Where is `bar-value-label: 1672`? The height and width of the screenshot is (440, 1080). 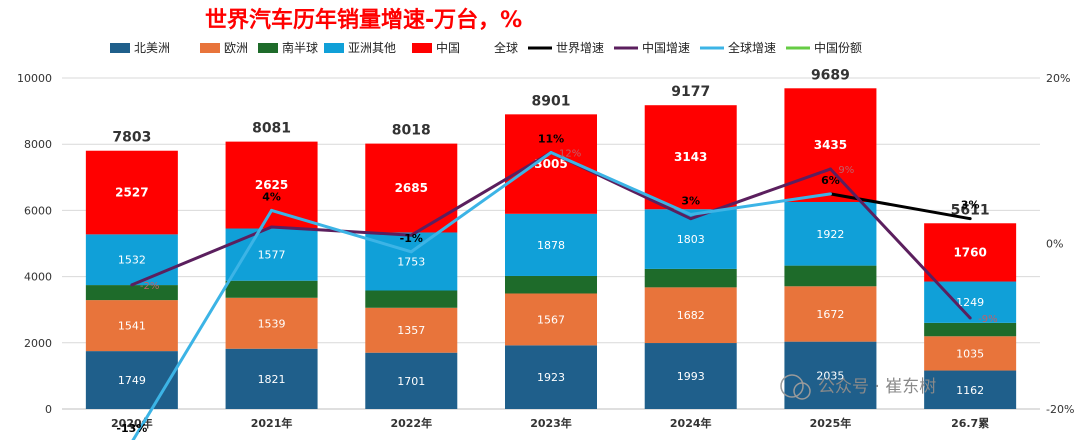 bar-value-label: 1672 is located at coordinates (830, 314).